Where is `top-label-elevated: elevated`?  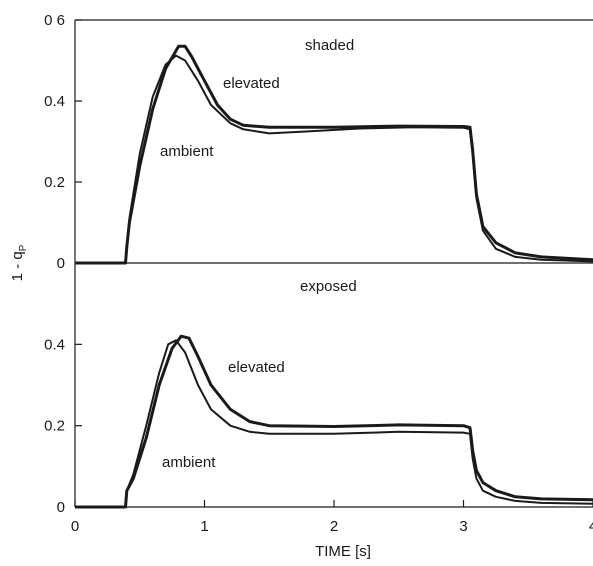
top-label-elevated: elevated is located at coordinates (251, 83).